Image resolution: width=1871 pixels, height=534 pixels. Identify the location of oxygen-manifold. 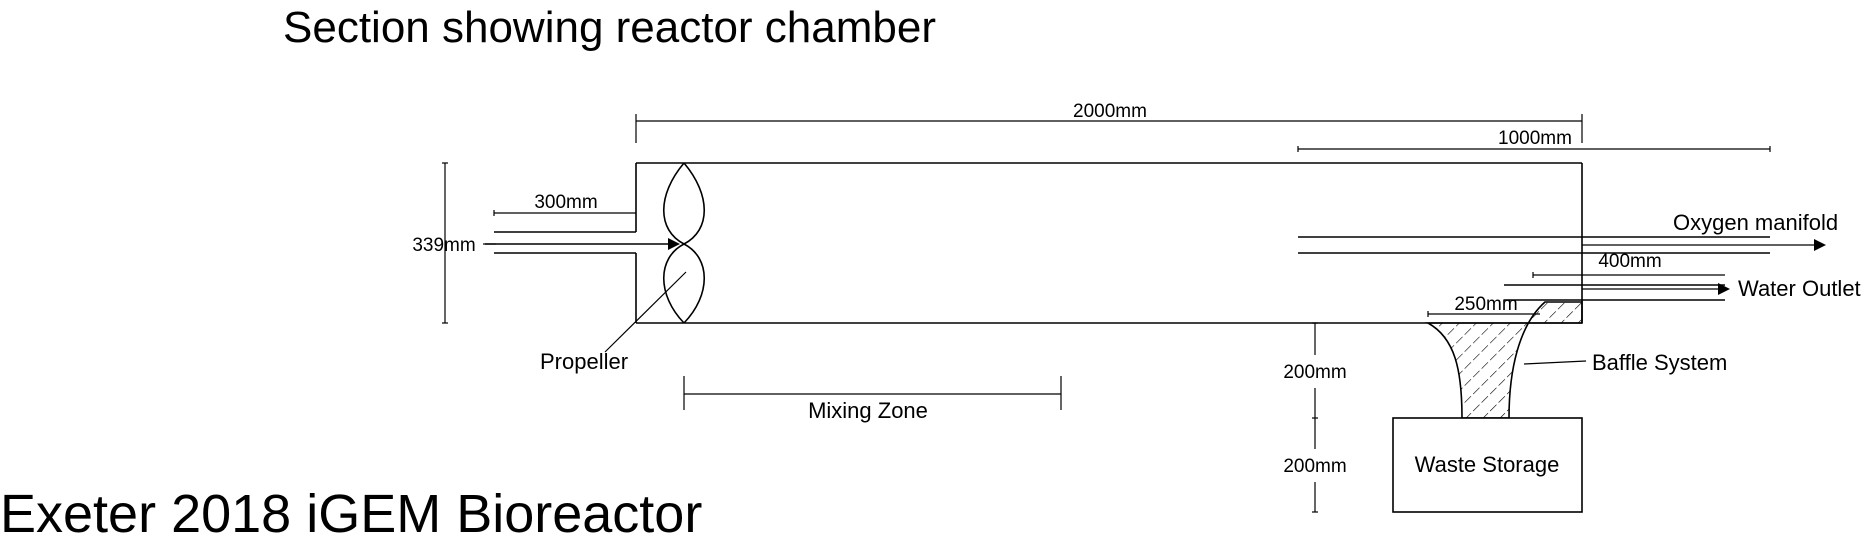
(1562, 245).